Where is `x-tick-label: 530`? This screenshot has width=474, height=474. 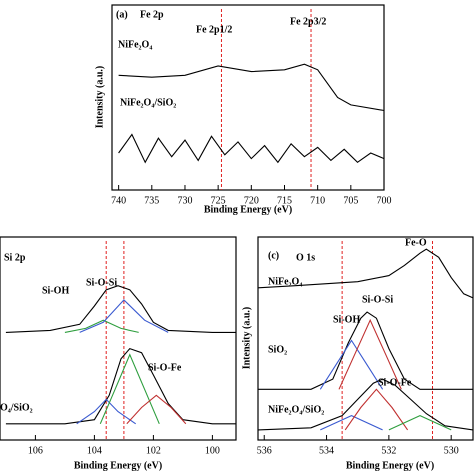 x-tick-label: 530 is located at coordinates (451, 450).